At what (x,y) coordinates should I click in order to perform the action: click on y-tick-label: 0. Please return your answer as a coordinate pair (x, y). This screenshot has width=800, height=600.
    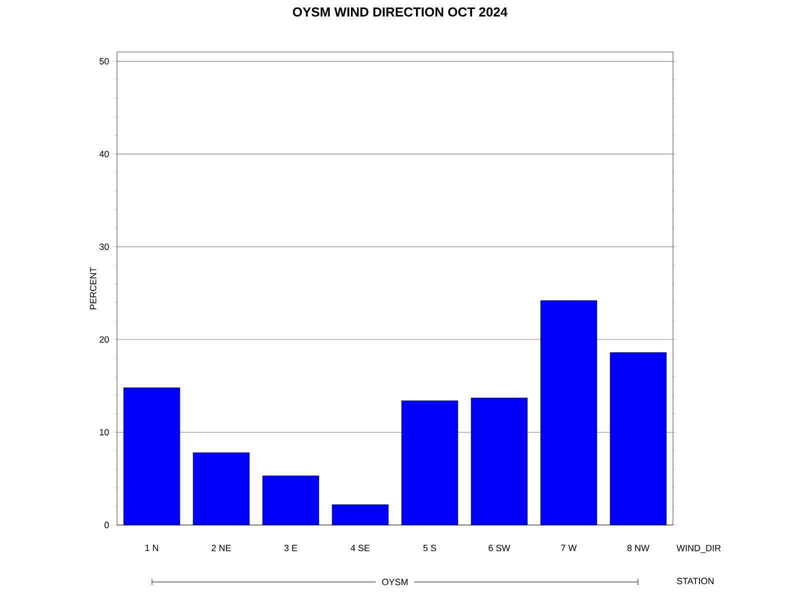
    Looking at the image, I should click on (106, 525).